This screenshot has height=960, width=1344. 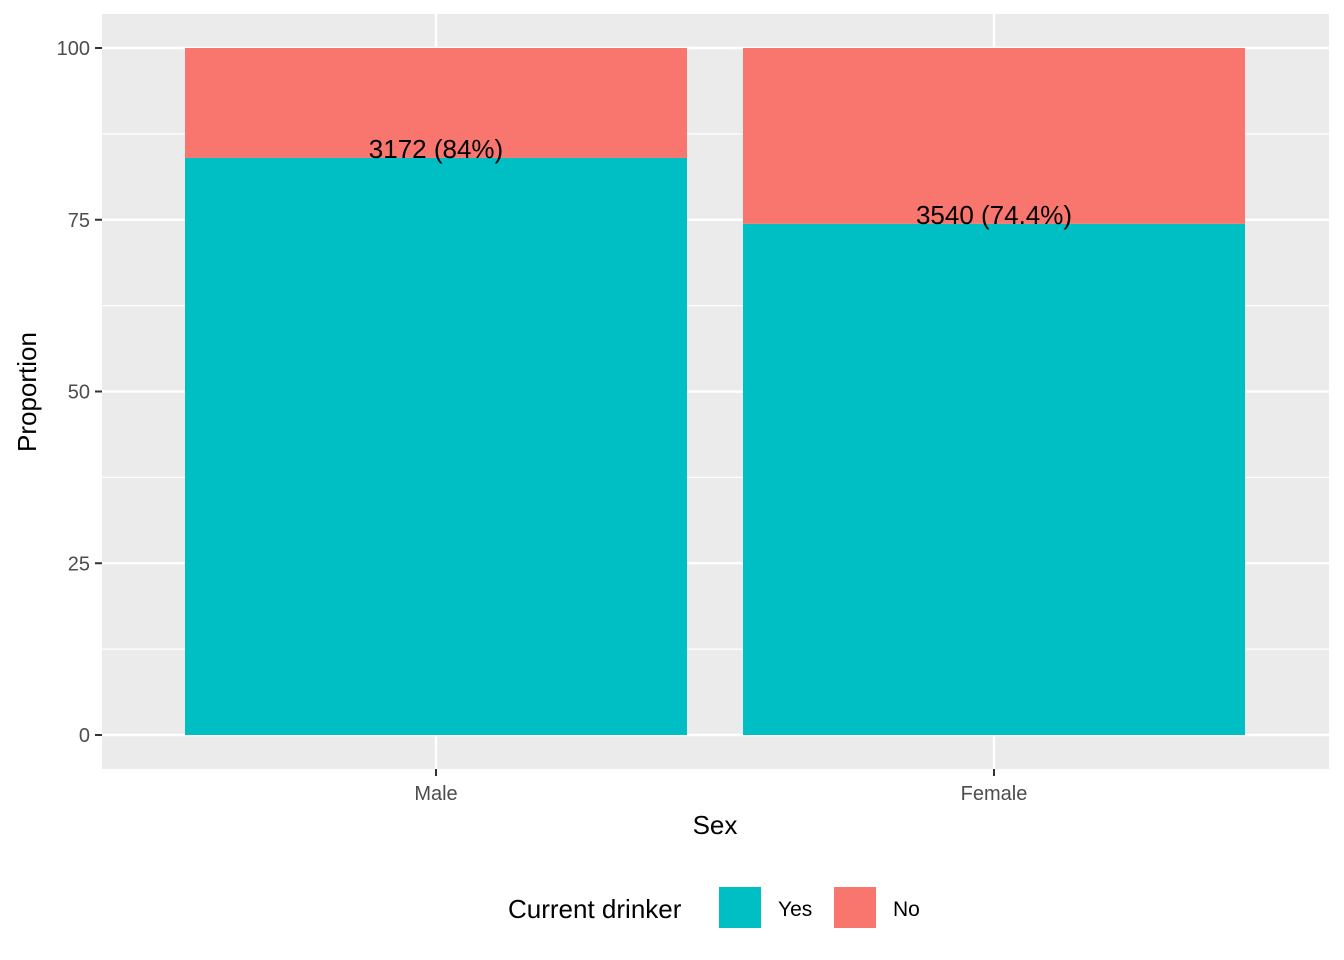 What do you see at coordinates (595, 909) in the screenshot?
I see `legend-title: Current drinker` at bounding box center [595, 909].